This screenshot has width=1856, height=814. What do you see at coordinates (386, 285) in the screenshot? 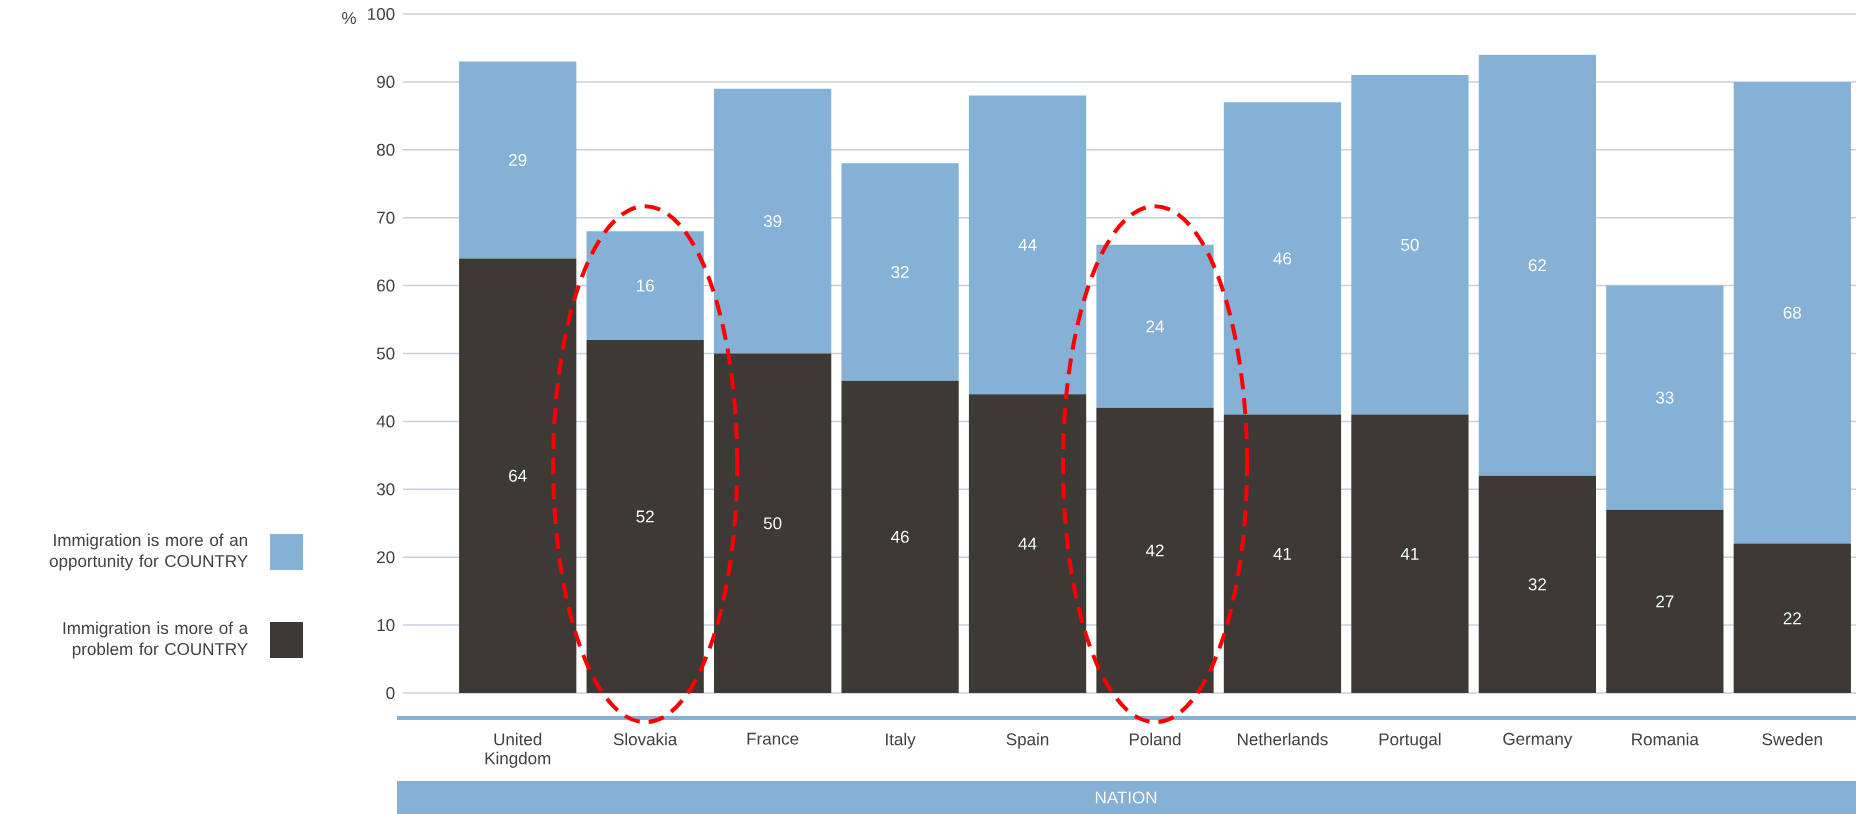
I see `y-tick-label: 60` at bounding box center [386, 285].